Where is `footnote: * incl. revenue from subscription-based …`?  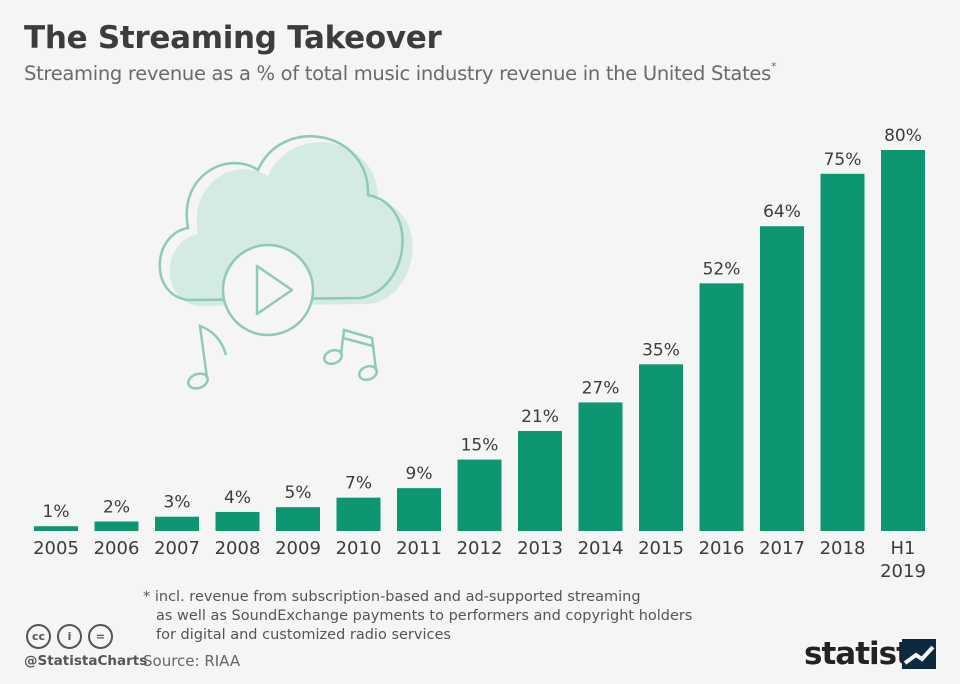 footnote: * incl. revenue from subscription-based … is located at coordinates (417, 616).